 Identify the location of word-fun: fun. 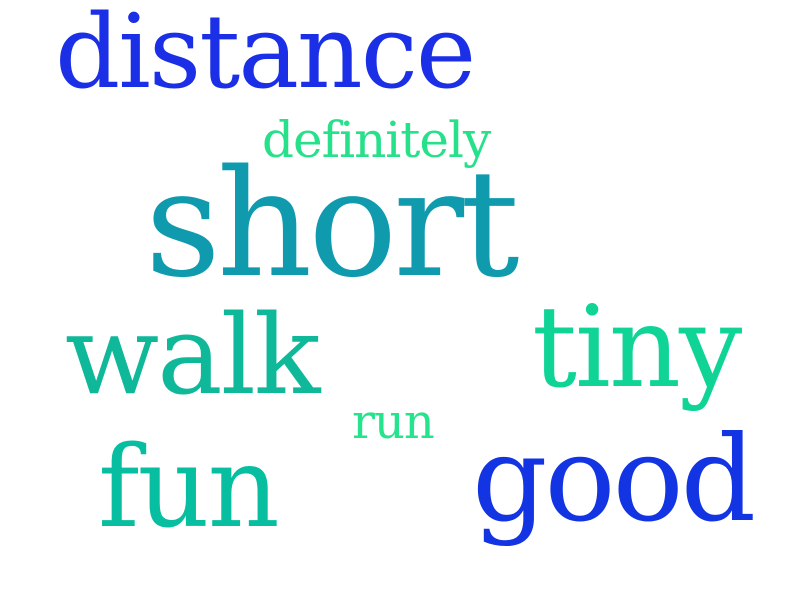
(189, 488).